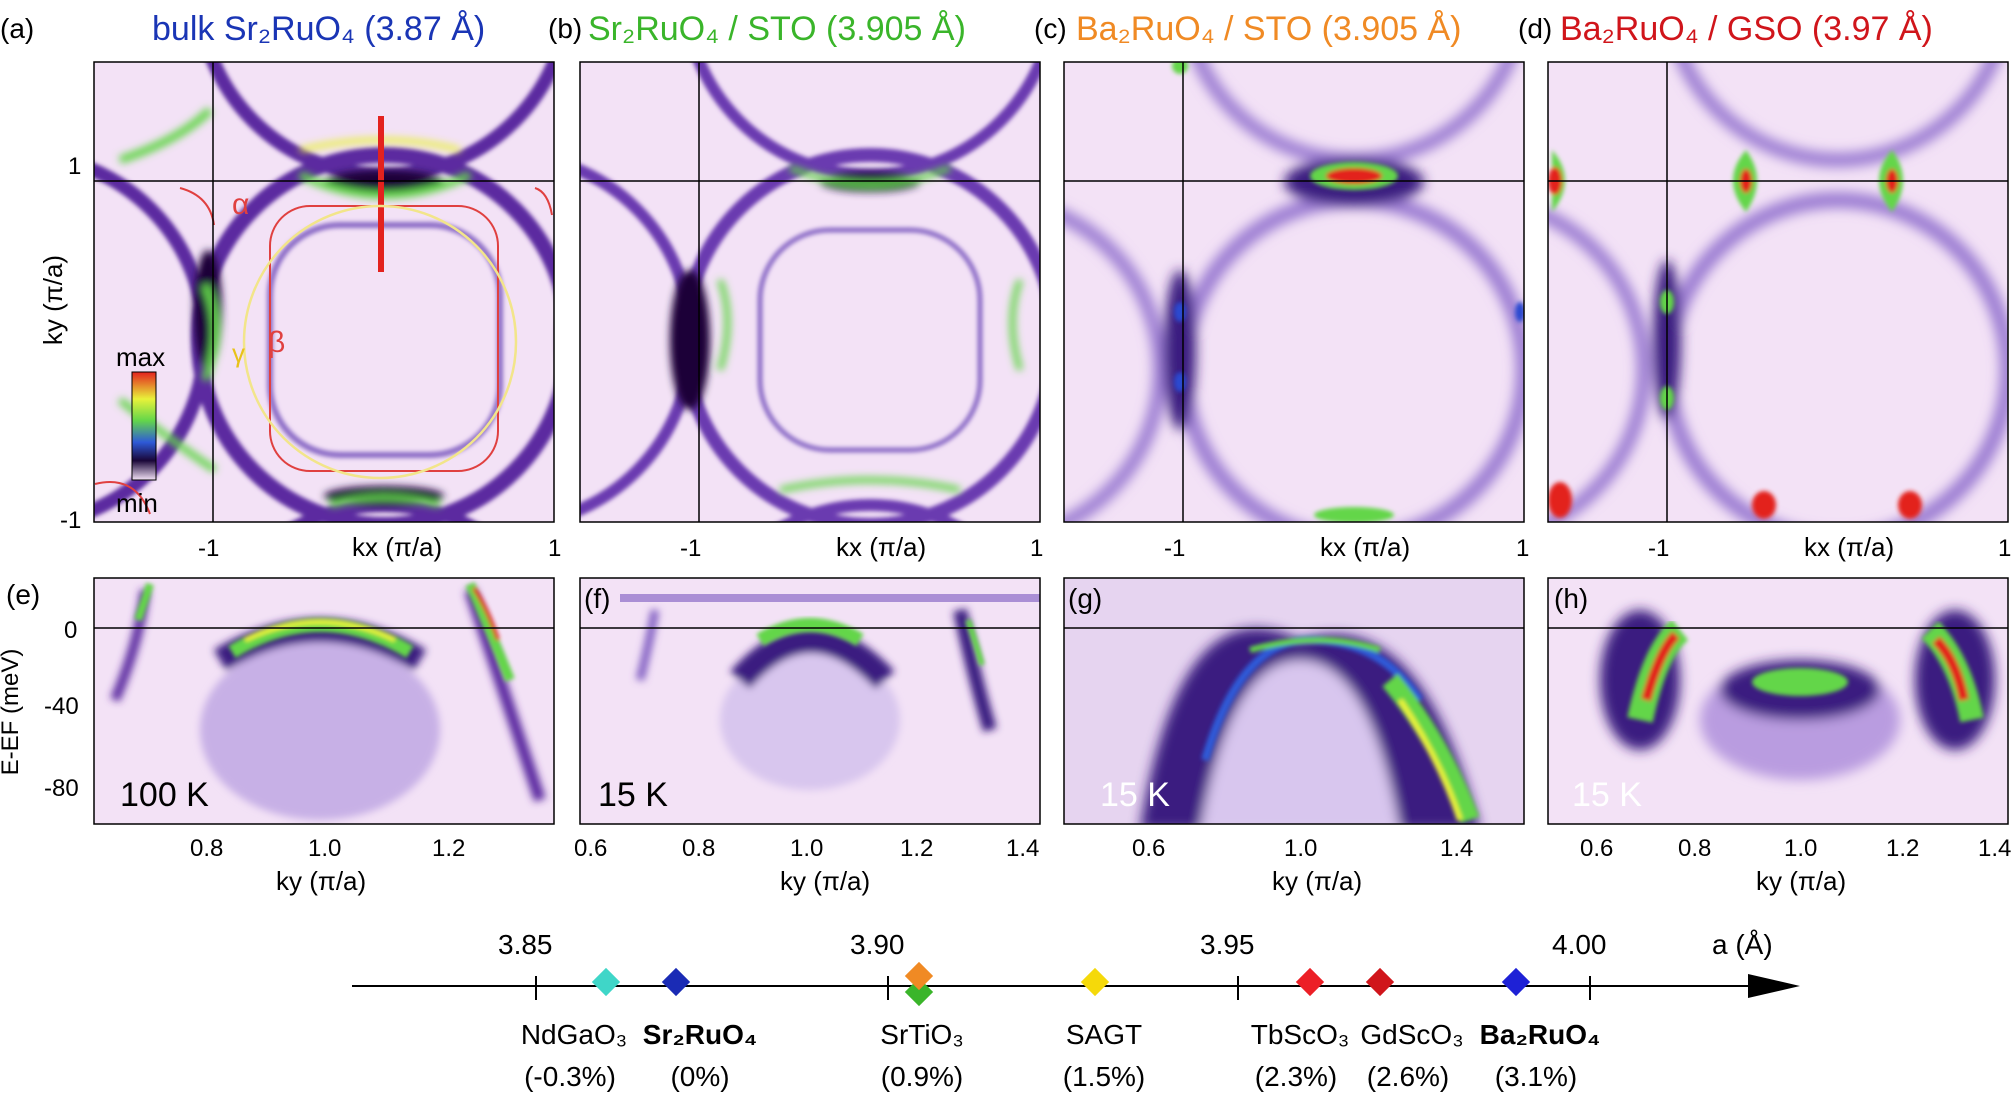  What do you see at coordinates (1902, 848) in the screenshot?
I see `xtick-h-3: 1.2` at bounding box center [1902, 848].